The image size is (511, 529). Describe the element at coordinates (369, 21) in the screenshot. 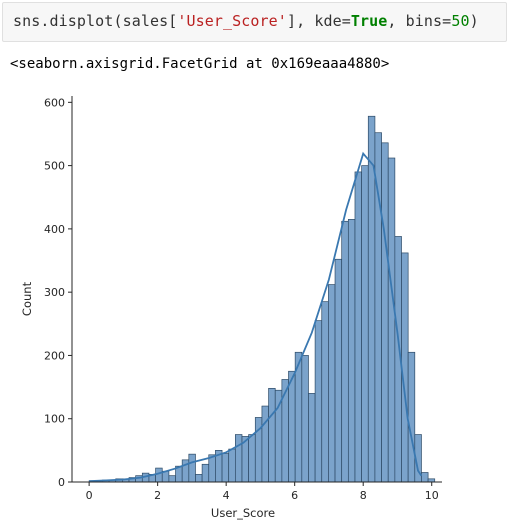

I see `code-token: True` at that location.